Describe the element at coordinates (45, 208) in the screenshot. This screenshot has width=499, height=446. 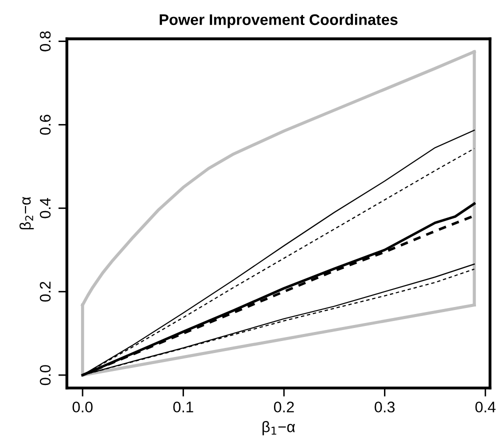
I see `y-tick-label: 0.4` at that location.